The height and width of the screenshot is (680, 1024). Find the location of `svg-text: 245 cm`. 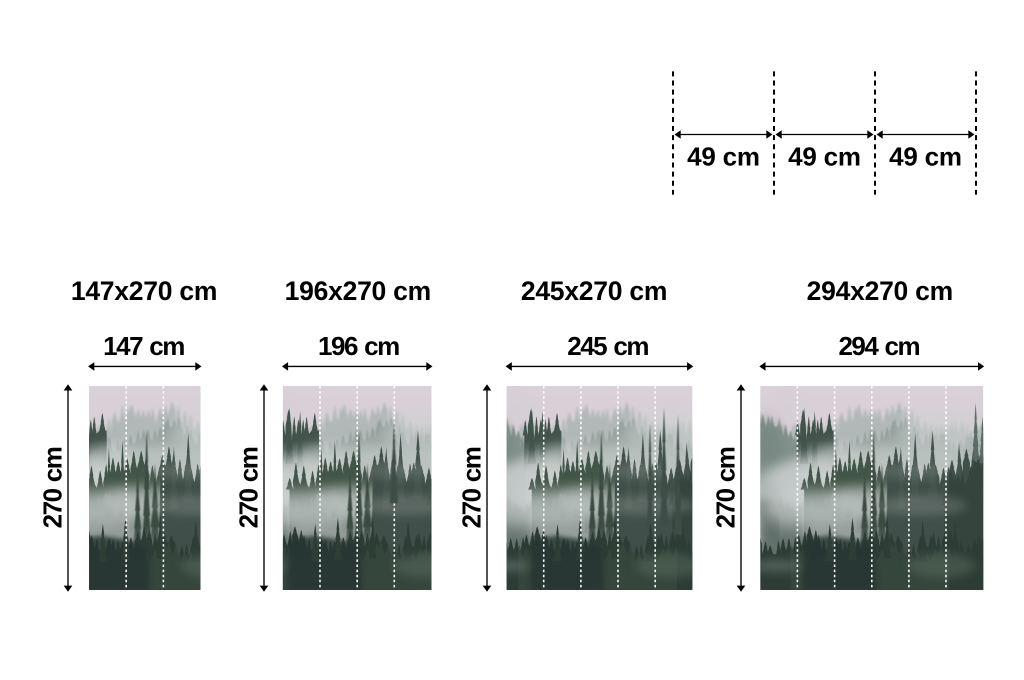

svg-text: 245 cm is located at coordinates (607, 346).